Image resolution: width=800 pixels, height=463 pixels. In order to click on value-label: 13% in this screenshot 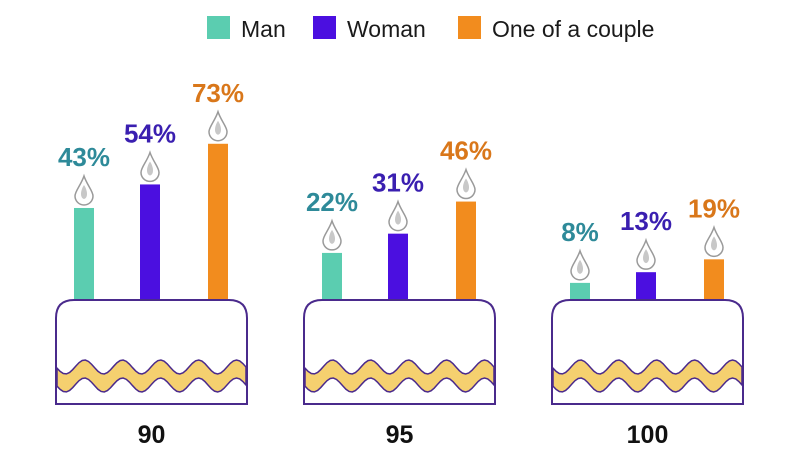, I will do `click(646, 221)`.